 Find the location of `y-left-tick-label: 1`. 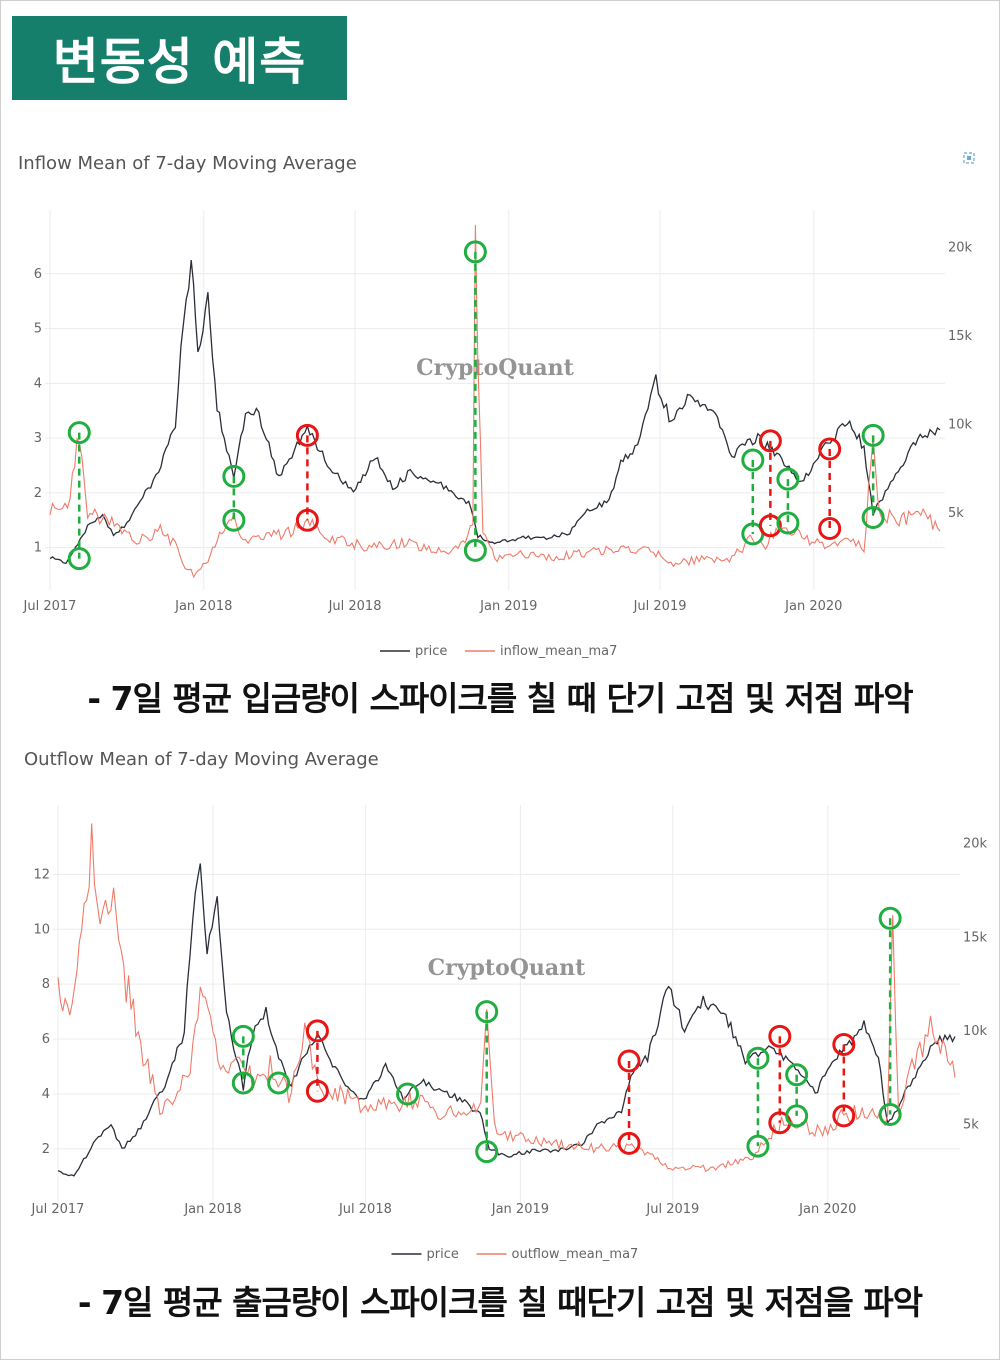

y-left-tick-label: 1 is located at coordinates (38, 548).